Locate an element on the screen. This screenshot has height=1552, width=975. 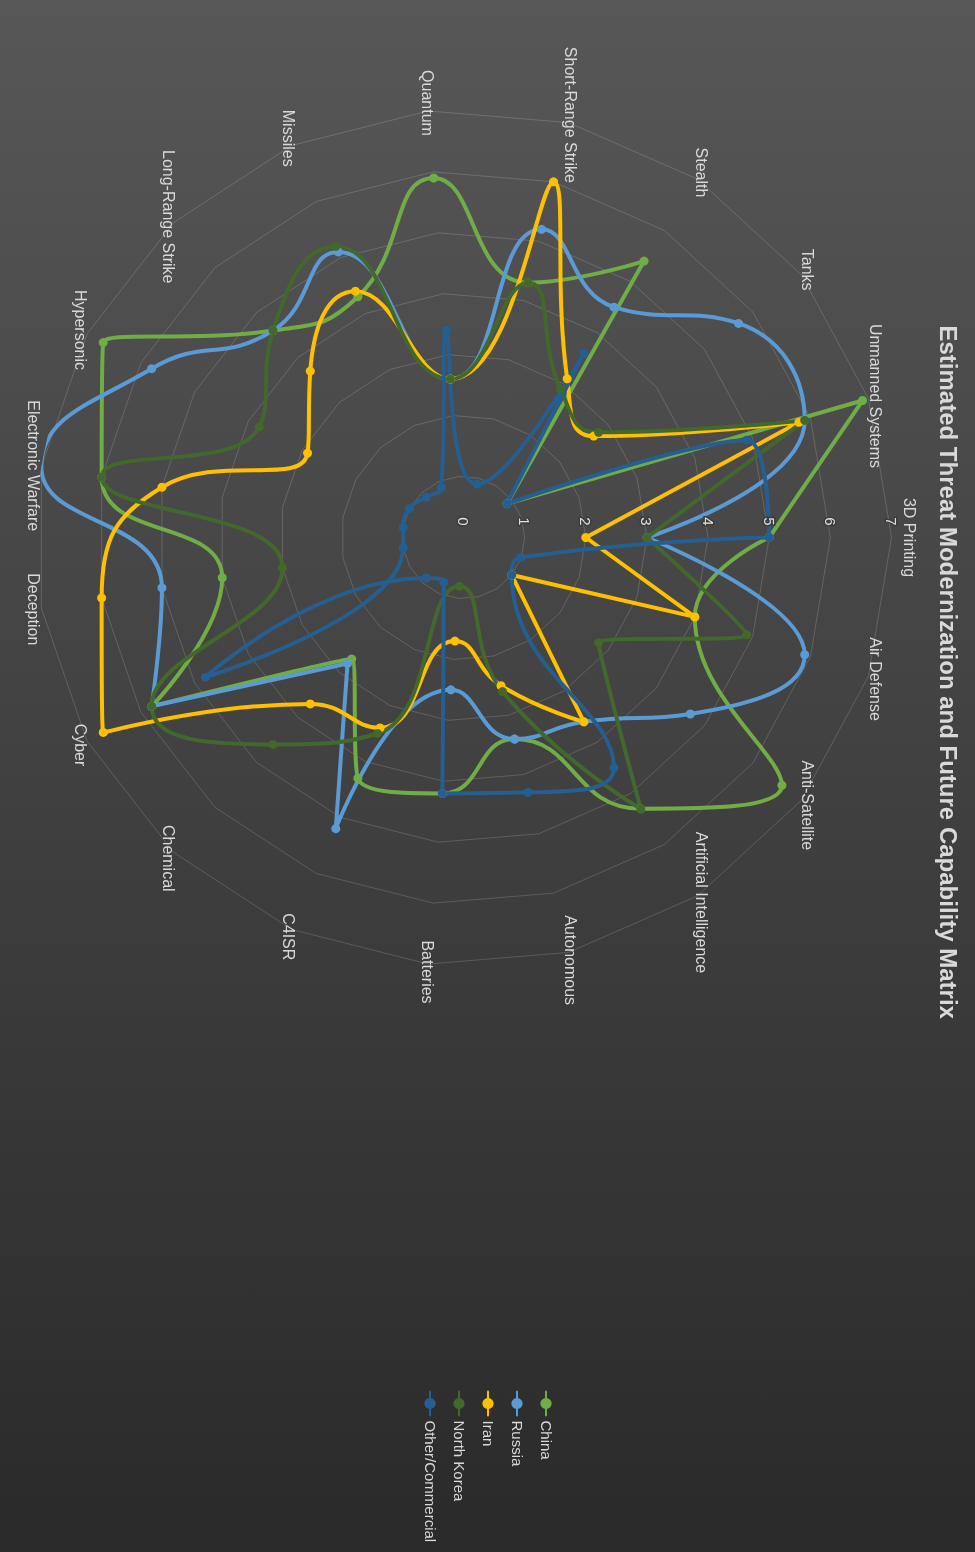
y-tick-label: 1 is located at coordinates (524, 520).